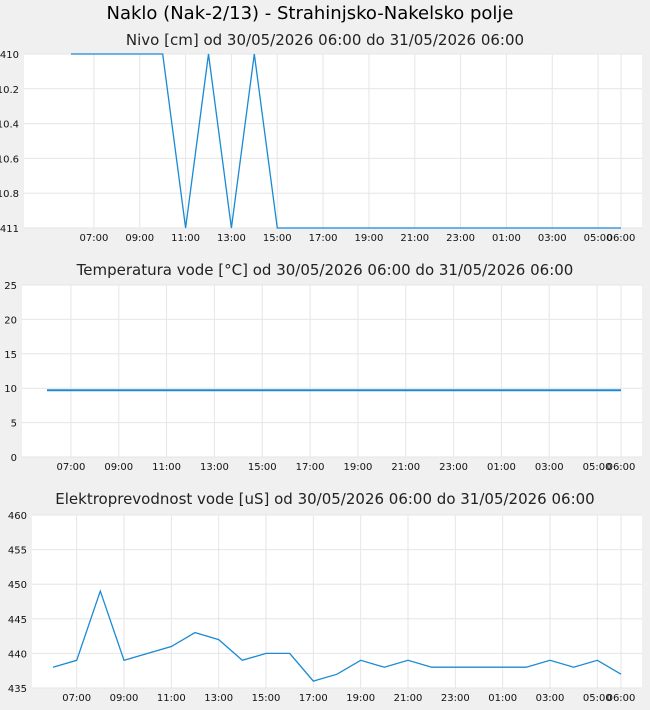 Image resolution: width=650 pixels, height=710 pixels. What do you see at coordinates (9, 125) in the screenshot?
I see `y-tick-label: -4410.4` at bounding box center [9, 125].